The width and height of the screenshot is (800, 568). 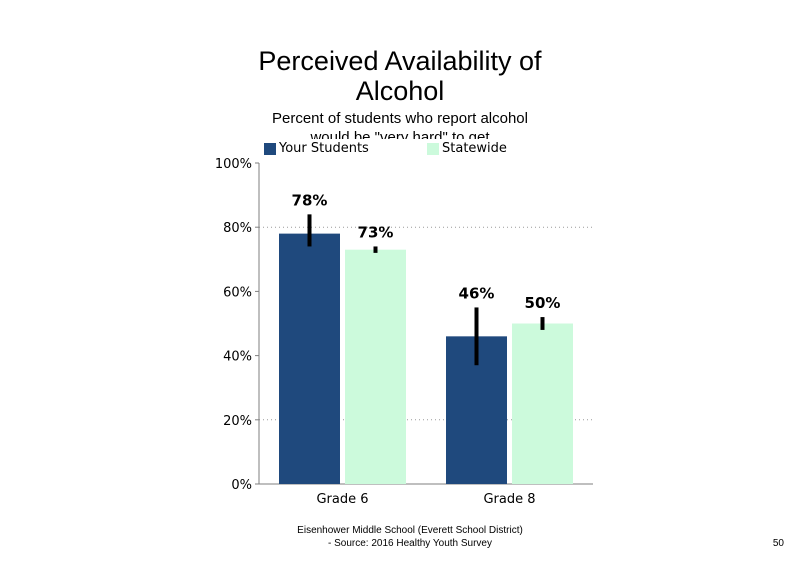 What do you see at coordinates (237, 292) in the screenshot?
I see `y-tick-label-60: 60%` at bounding box center [237, 292].